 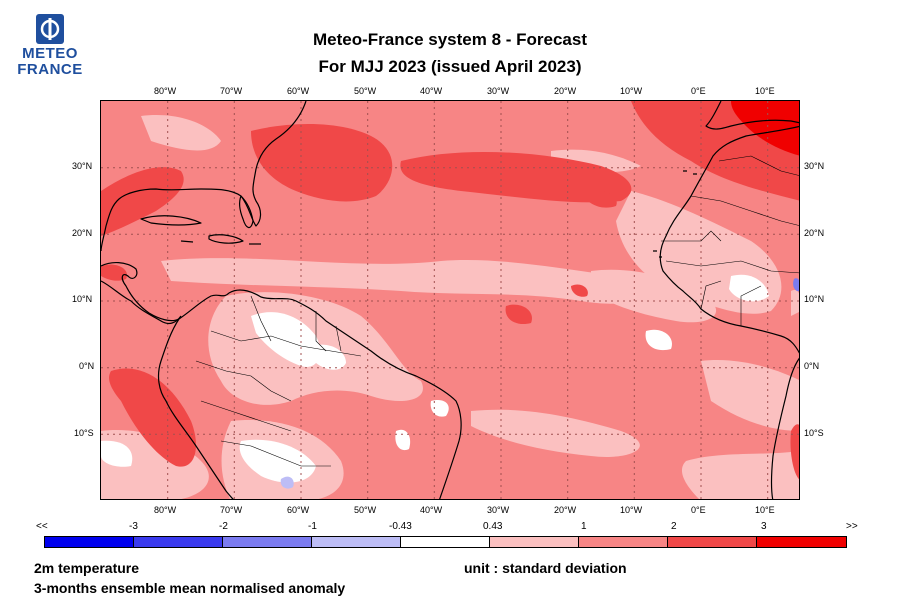 I want to click on lon-label-top-10e: 10°E, so click(x=765, y=91).